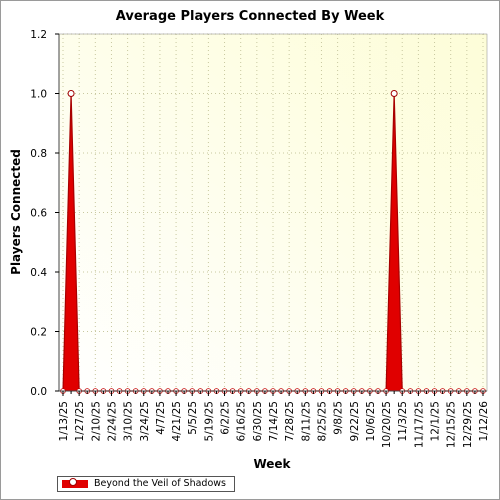  I want to click on x-tick-label: 1/13/25, so click(64, 421).